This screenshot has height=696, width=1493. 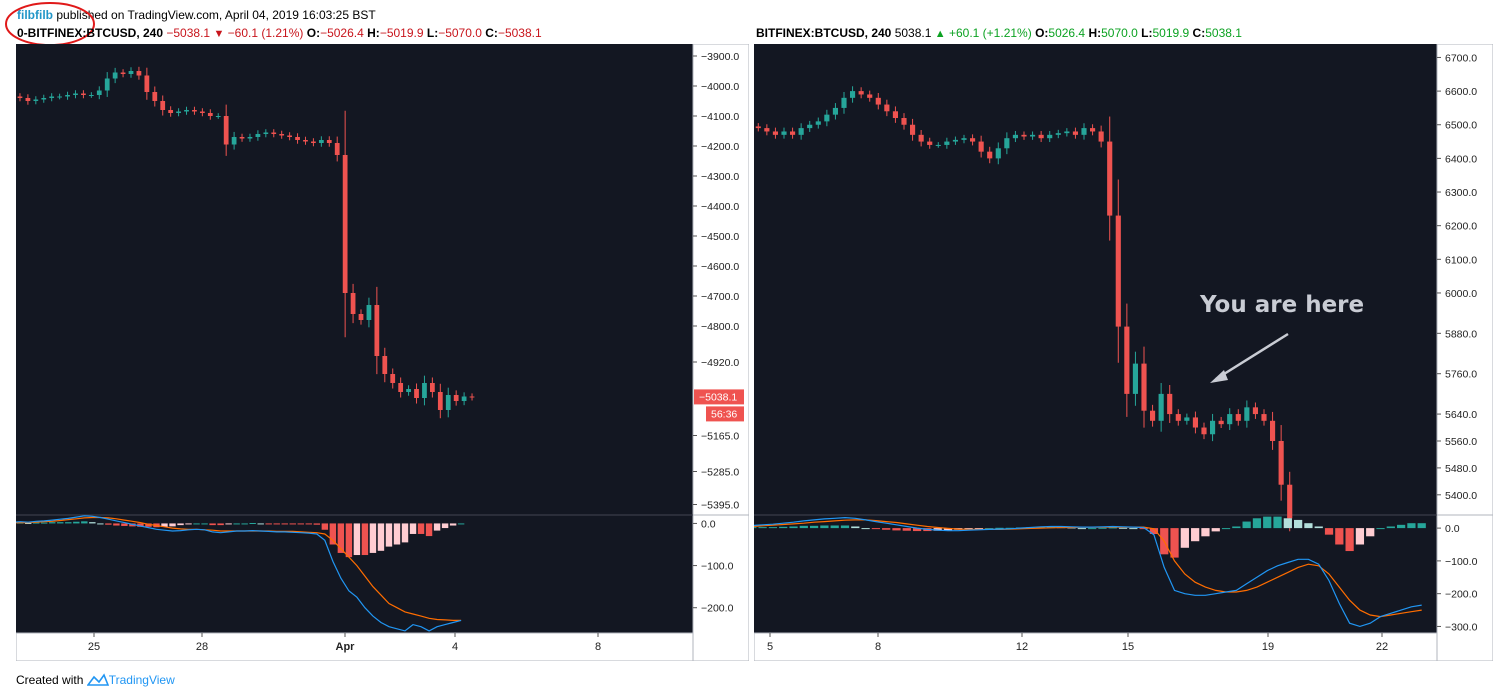 What do you see at coordinates (720, 117) in the screenshot?
I see `price-tick-label: −4100.0` at bounding box center [720, 117].